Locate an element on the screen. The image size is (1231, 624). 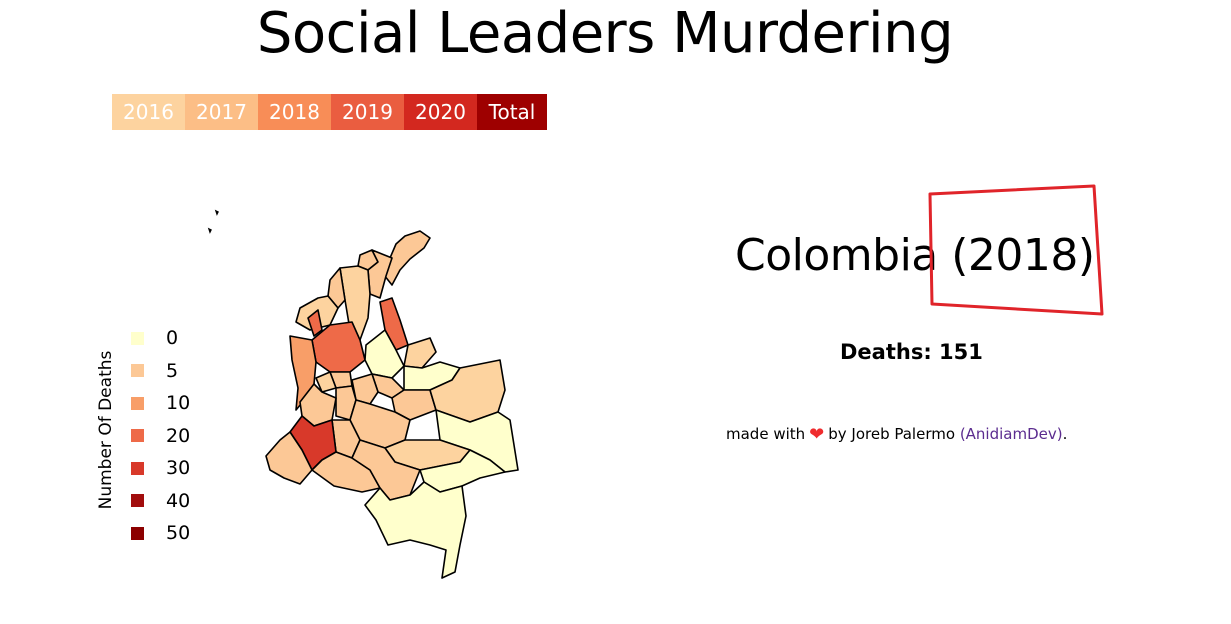
island-providencia is located at coordinates (209, 230).